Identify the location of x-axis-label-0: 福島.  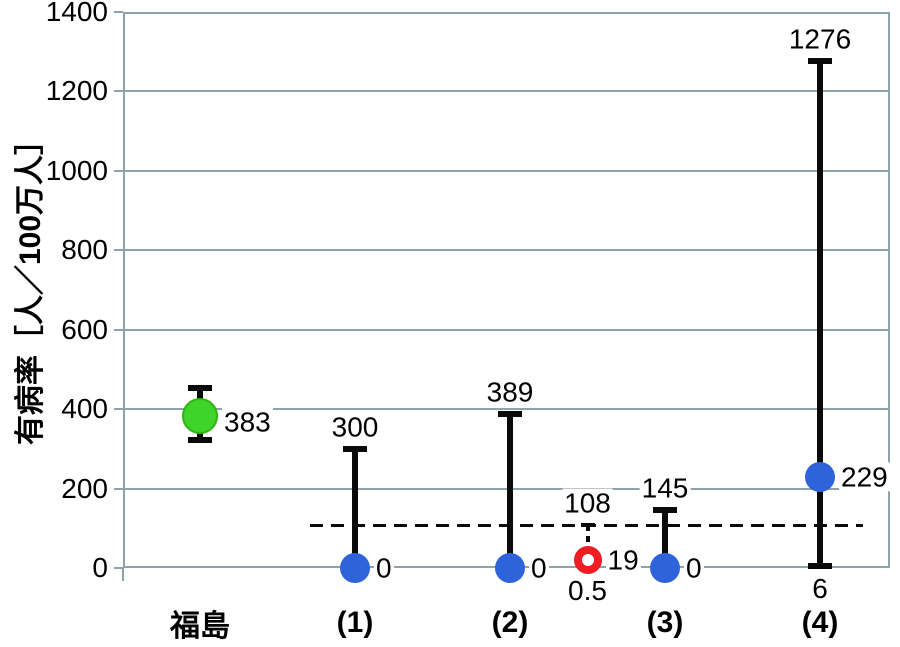
(200, 626).